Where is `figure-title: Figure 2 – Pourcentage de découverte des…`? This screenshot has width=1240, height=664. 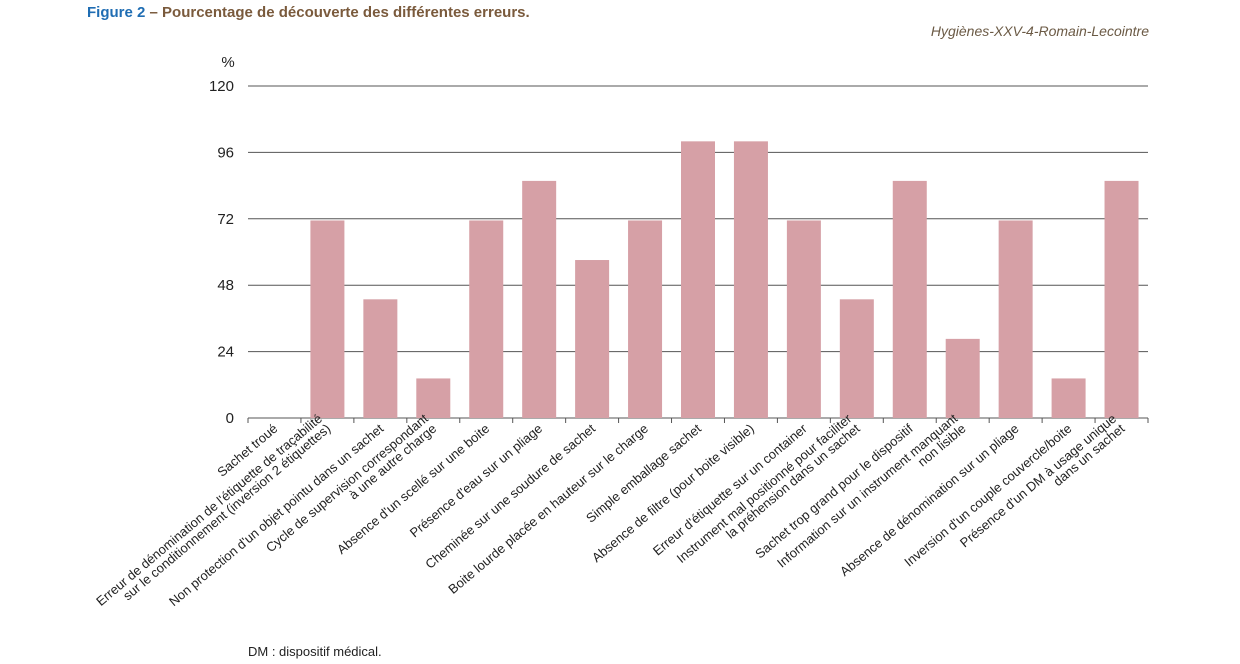
figure-title: Figure 2 – Pourcentage de découverte des… is located at coordinates (308, 12).